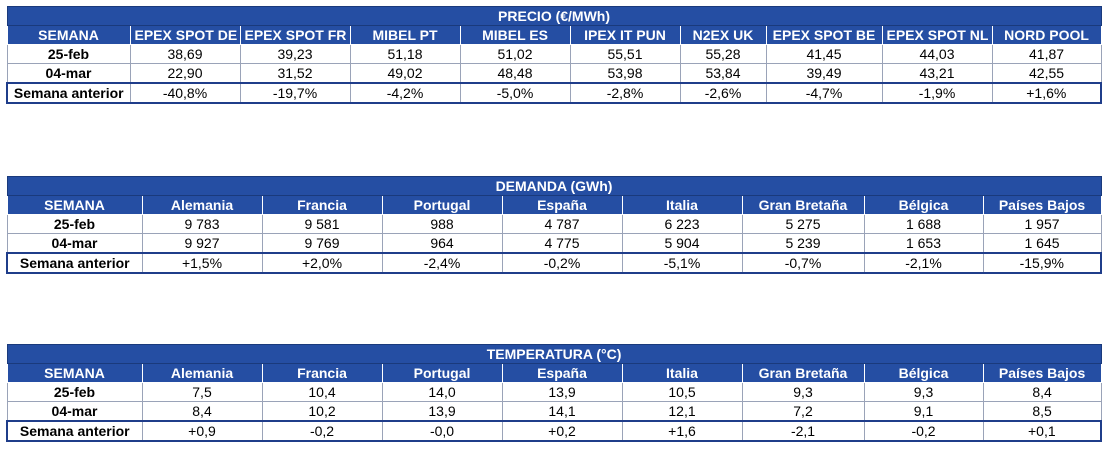  I want to click on table-cell: 9 927, so click(202, 243).